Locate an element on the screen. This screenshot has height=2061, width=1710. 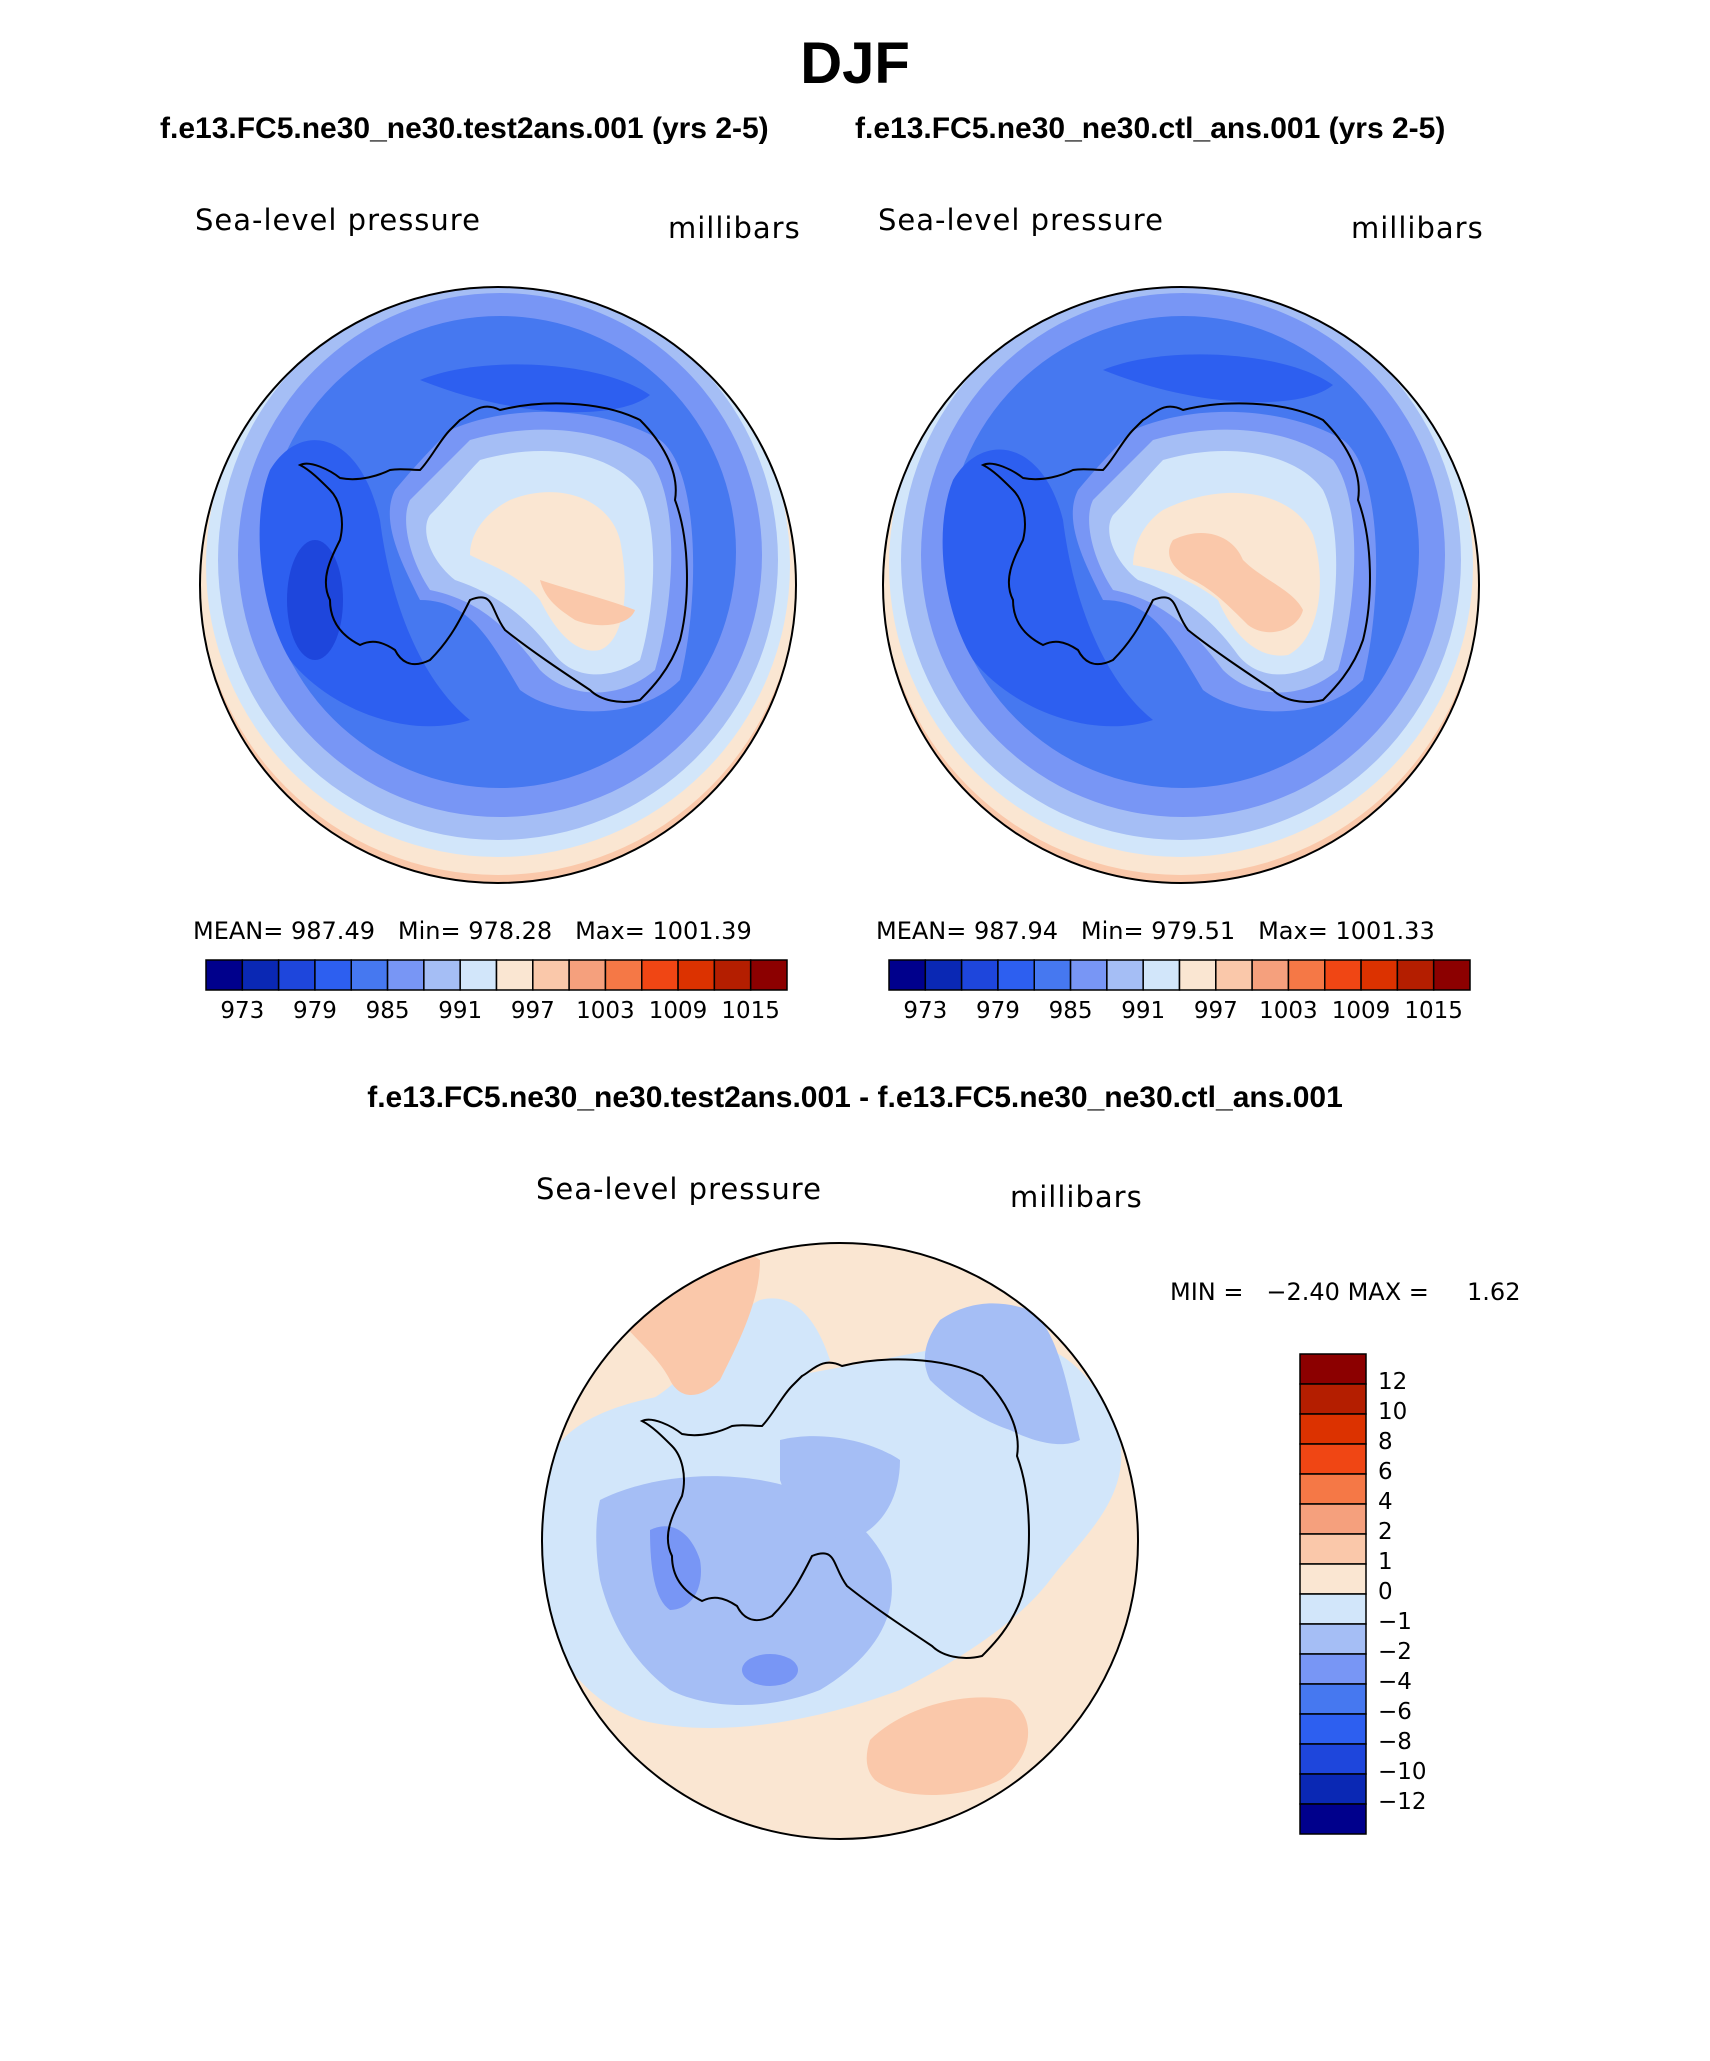
test-colorbar-tick-label: 1003 is located at coordinates (605, 1011).